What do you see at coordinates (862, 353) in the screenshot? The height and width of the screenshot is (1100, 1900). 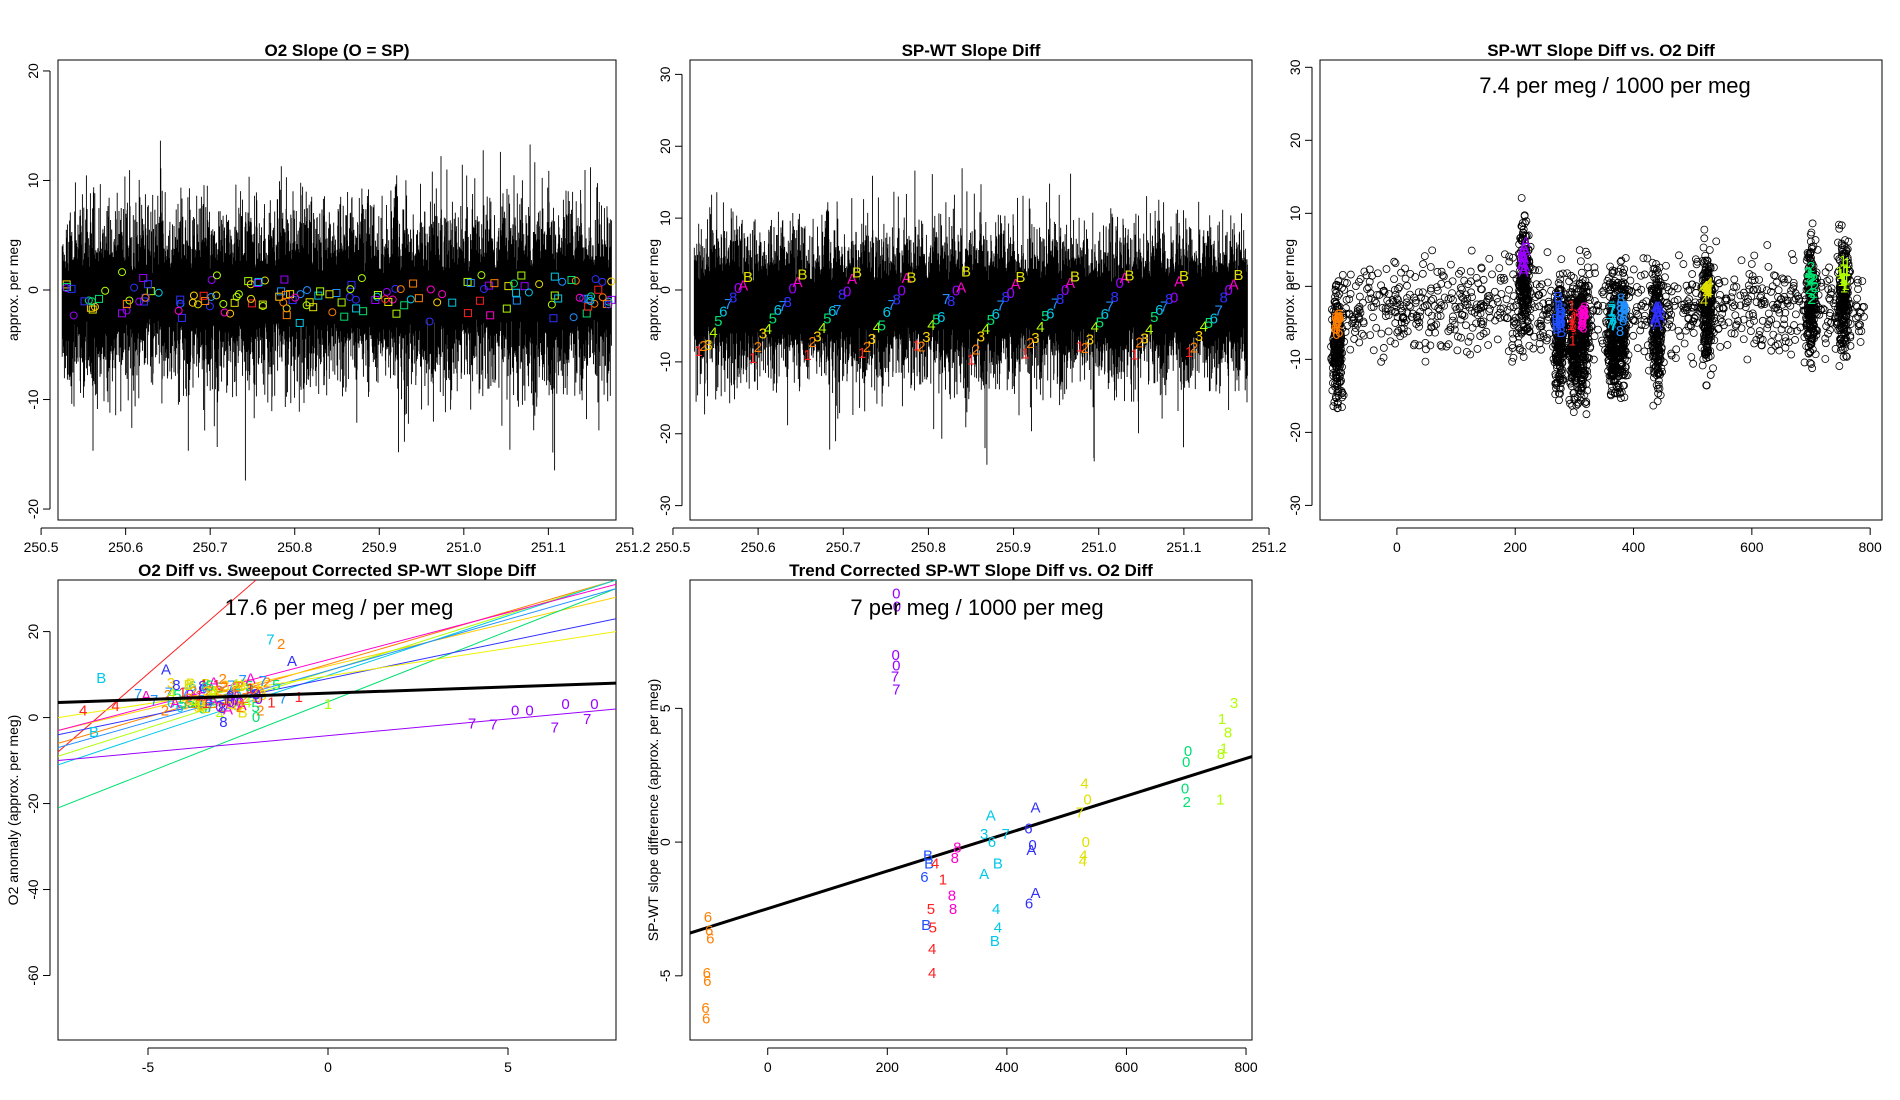 I see `cycle-label: 1` at bounding box center [862, 353].